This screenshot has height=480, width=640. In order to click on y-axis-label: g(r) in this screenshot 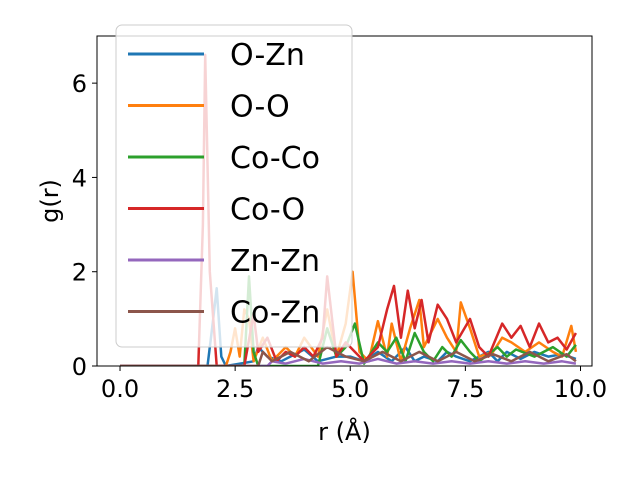, I will do `click(50, 201)`.